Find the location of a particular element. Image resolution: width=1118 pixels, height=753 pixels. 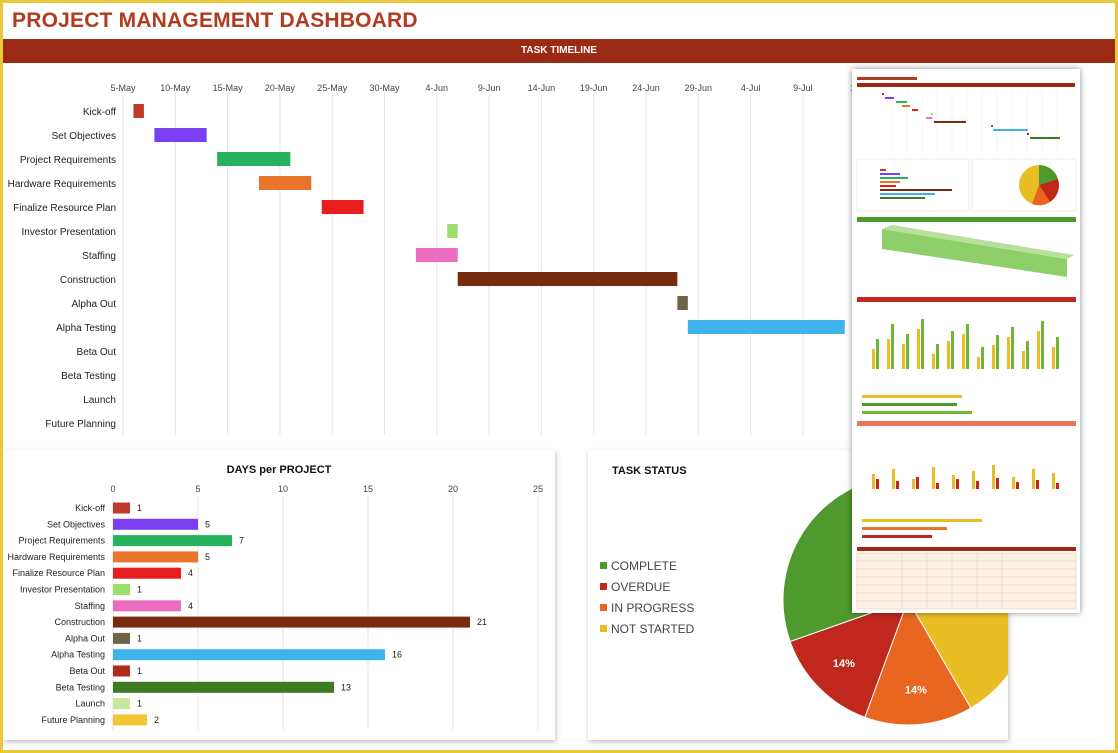

days-category-label: Beta Testing is located at coordinates (80, 687).